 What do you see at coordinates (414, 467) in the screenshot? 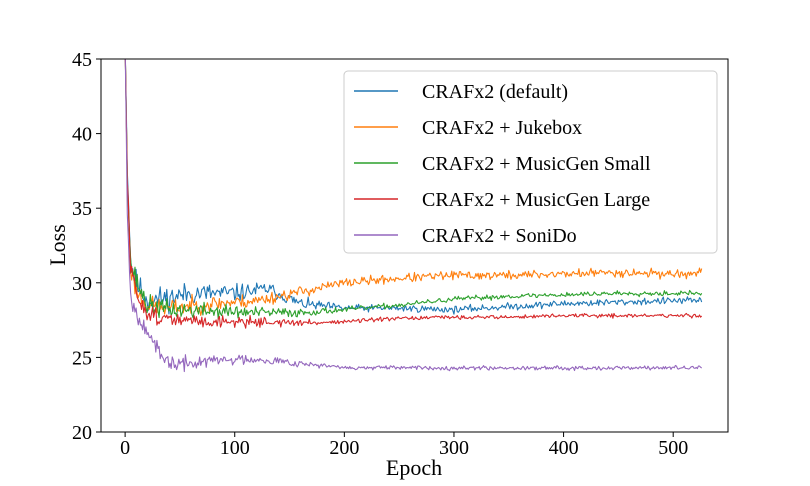
I see `x-axis-label: Epoch` at bounding box center [414, 467].